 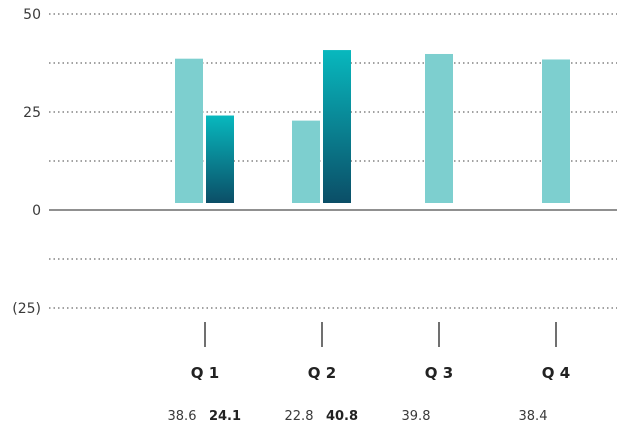 I want to click on data-label-series2: 24.1, so click(x=225, y=416).